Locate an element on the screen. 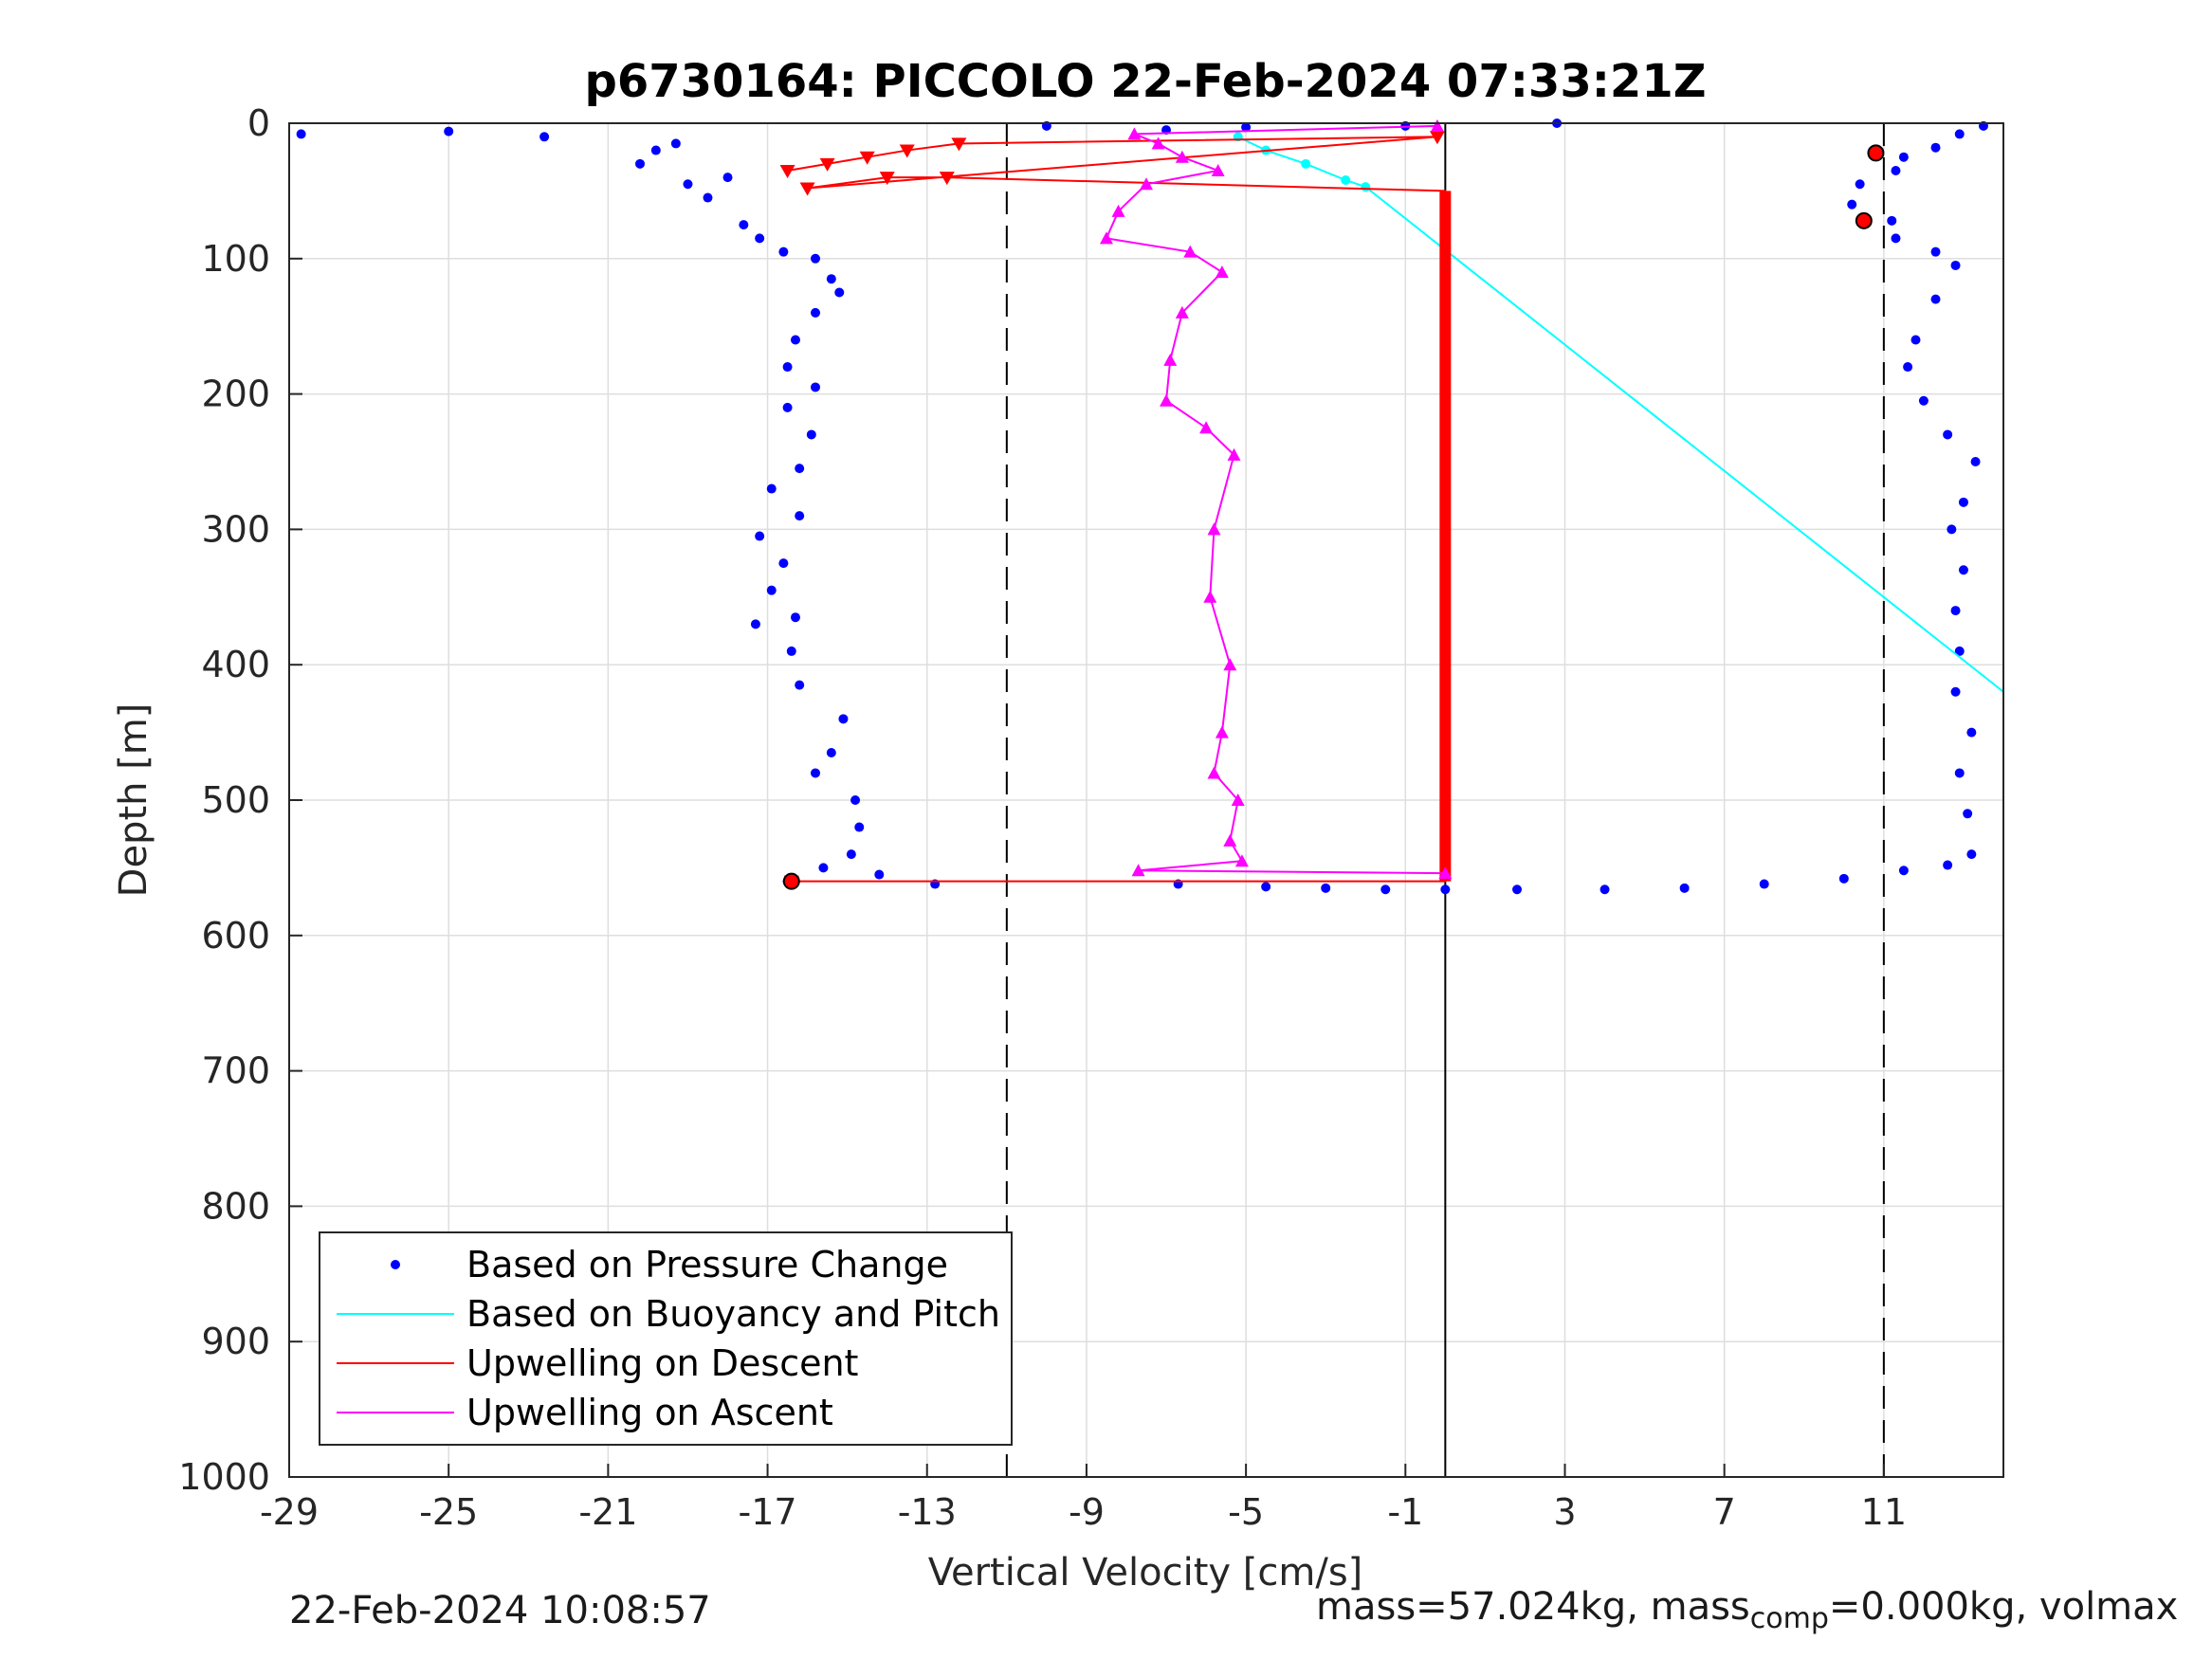 This screenshot has width=2212, height=1659. x-tick-label: -13 is located at coordinates (927, 1512).